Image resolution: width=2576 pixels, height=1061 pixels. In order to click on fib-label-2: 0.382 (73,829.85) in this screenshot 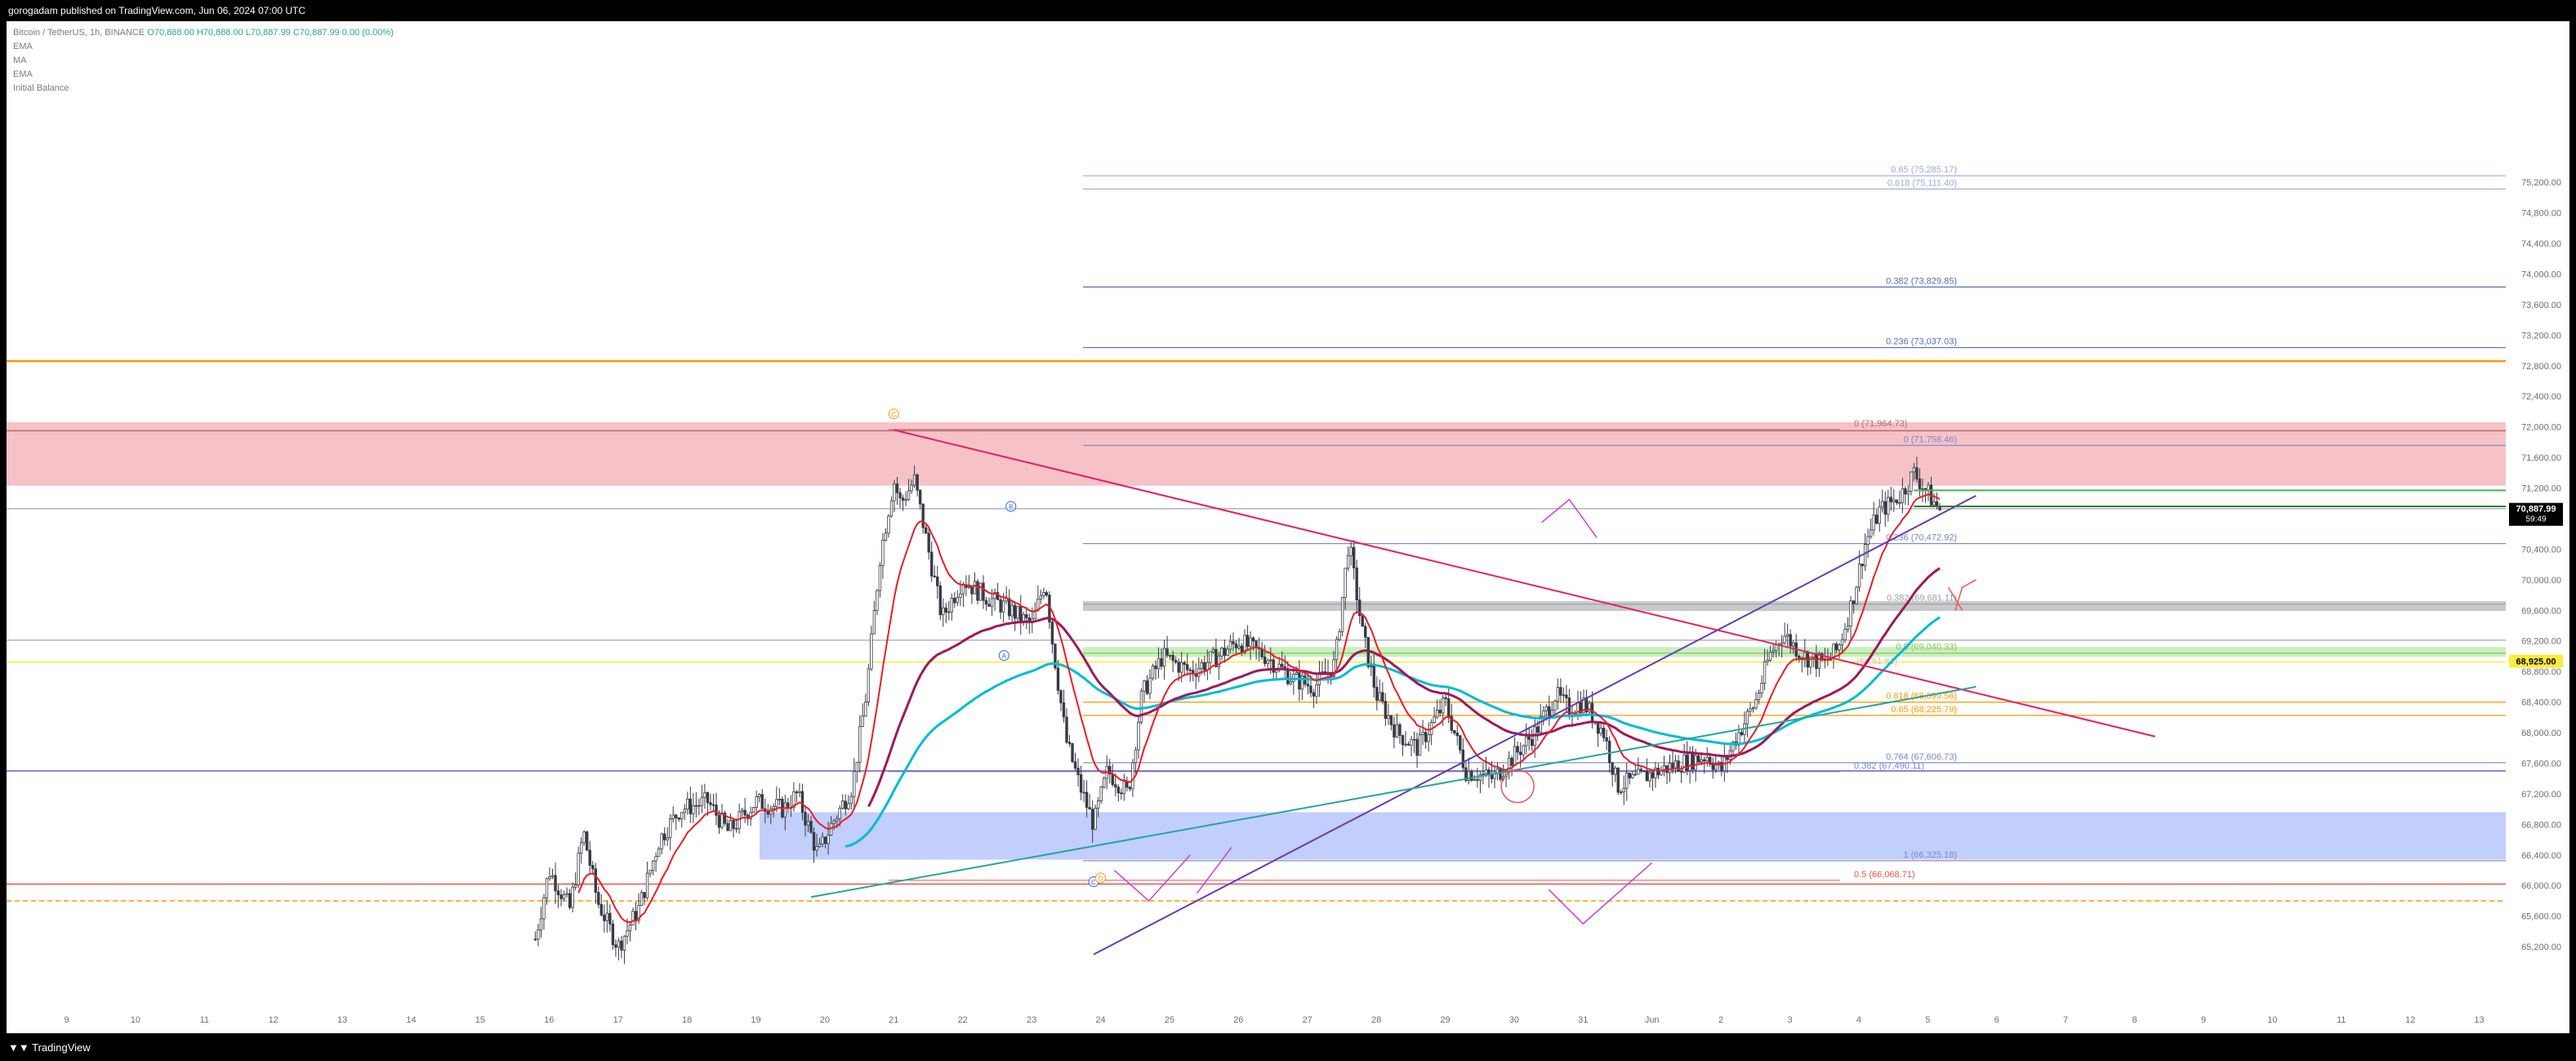, I will do `click(1921, 281)`.